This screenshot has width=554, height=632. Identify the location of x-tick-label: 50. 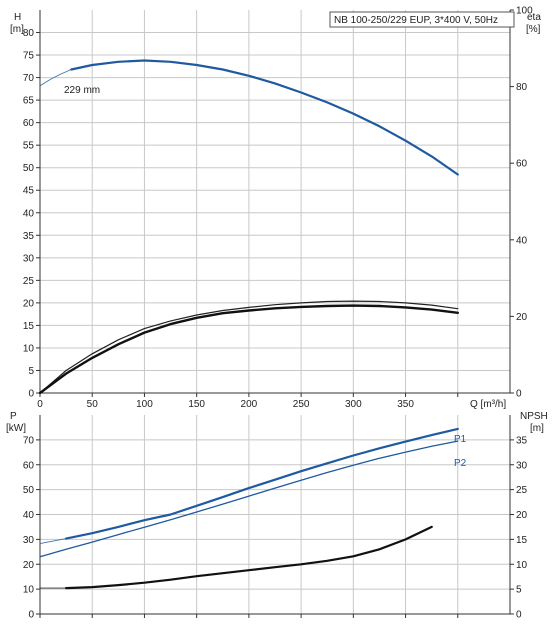
(93, 404).